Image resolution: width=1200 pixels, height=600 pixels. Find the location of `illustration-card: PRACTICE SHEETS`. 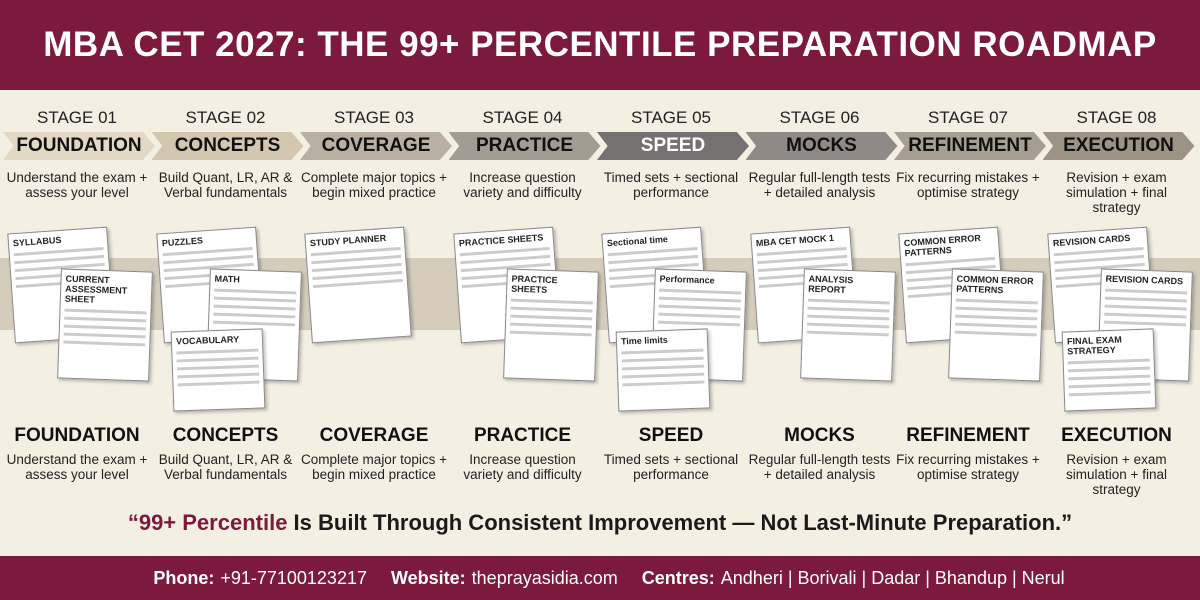

illustration-card: PRACTICE SHEETS is located at coordinates (550, 325).